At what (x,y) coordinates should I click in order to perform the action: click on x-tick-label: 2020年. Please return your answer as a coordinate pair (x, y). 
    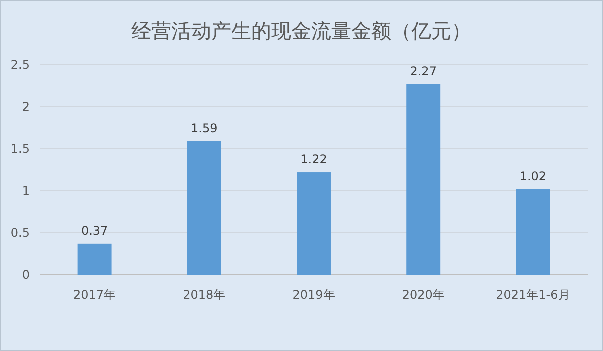
    Looking at the image, I should click on (423, 295).